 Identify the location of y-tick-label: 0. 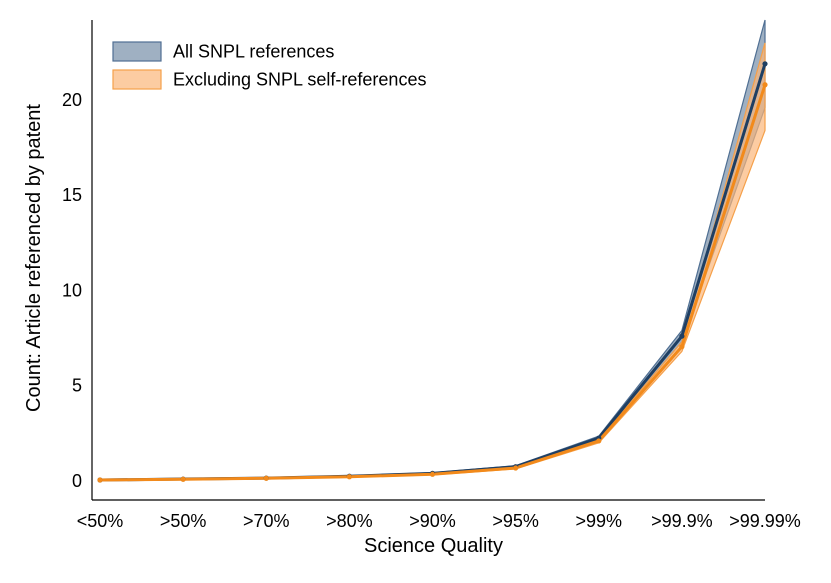
(77, 481).